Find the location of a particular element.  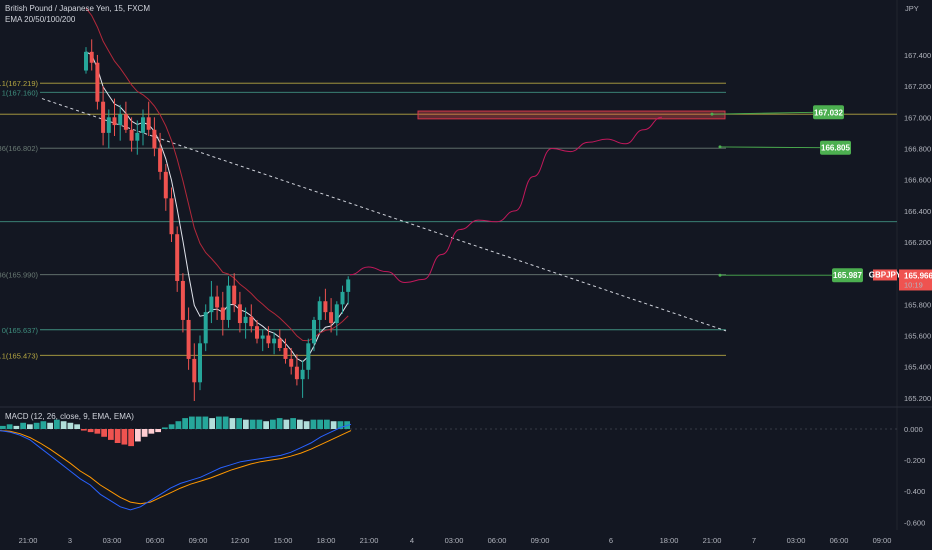

candle-countdown: 10:19 is located at coordinates (913, 284).